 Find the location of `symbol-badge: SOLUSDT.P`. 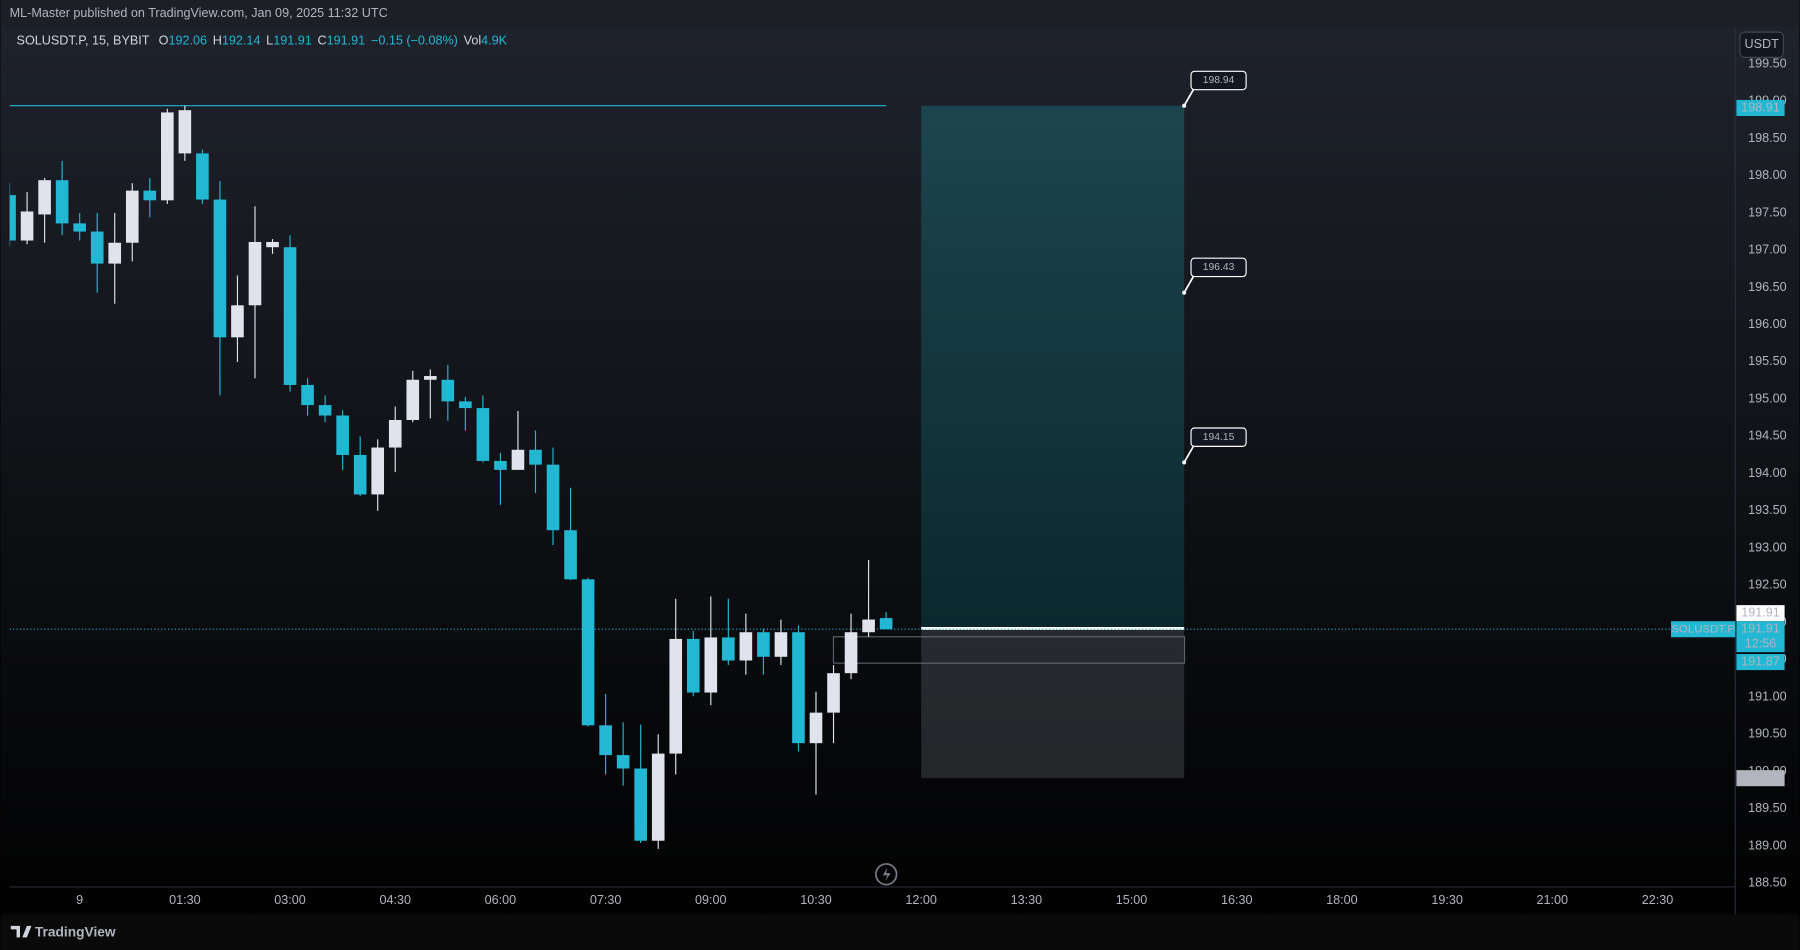

symbol-badge: SOLUSDT.P is located at coordinates (1703, 629).